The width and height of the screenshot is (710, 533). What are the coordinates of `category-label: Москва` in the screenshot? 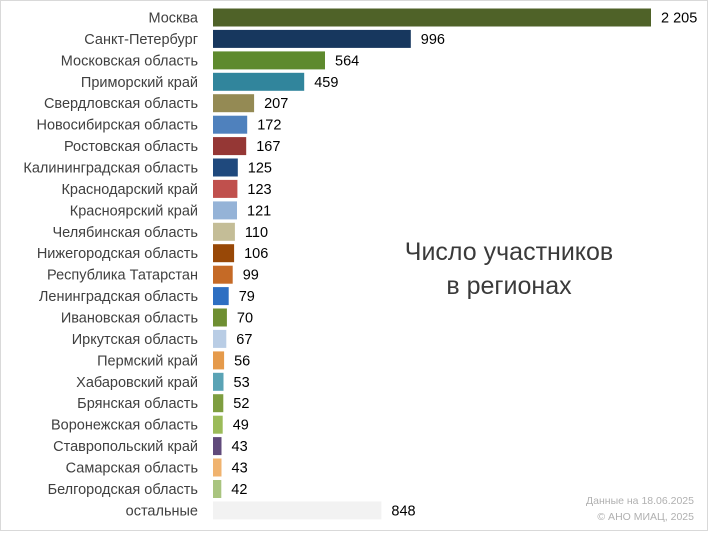 It's located at (173, 19).